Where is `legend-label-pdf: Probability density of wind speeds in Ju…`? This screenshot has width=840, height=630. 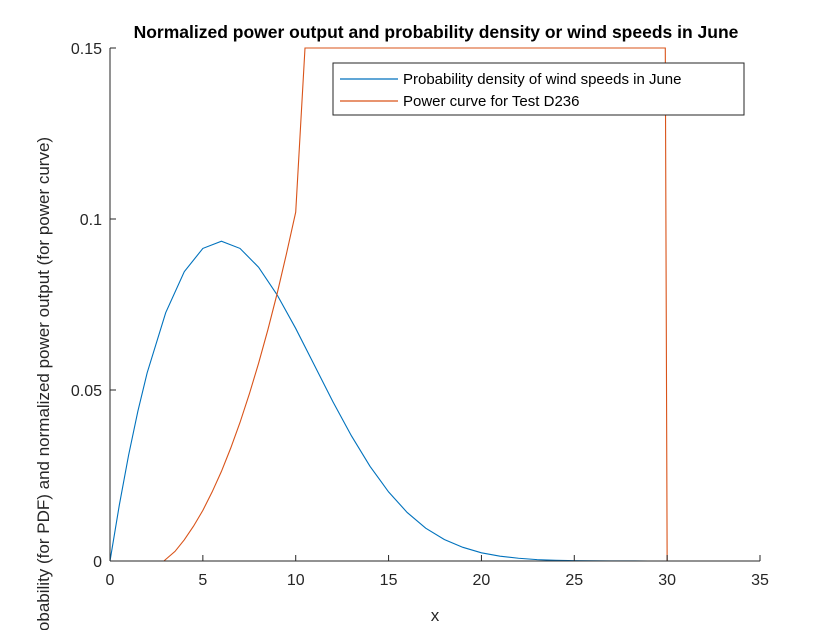
legend-label-pdf: Probability density of wind speeds in Ju… is located at coordinates (542, 79).